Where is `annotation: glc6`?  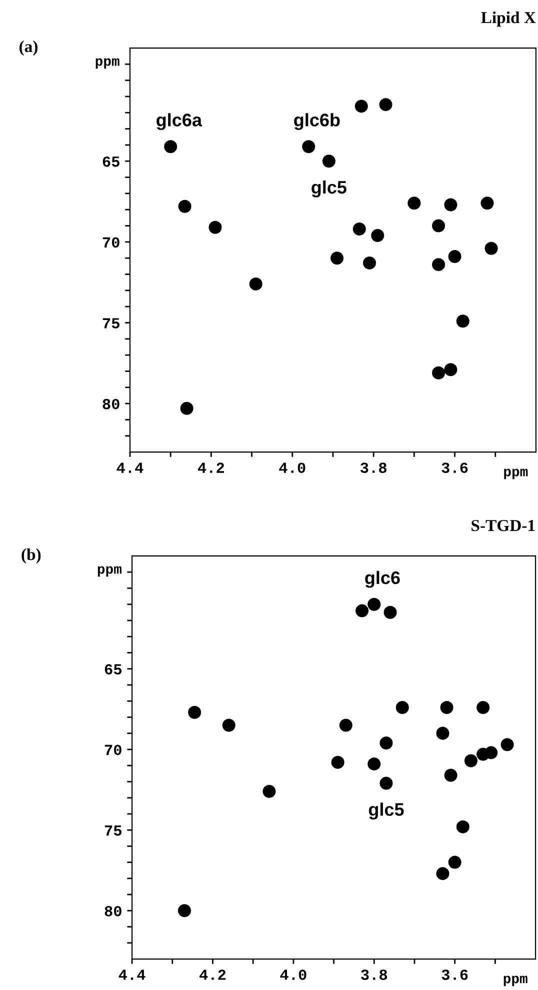
annotation: glc6 is located at coordinates (382, 579).